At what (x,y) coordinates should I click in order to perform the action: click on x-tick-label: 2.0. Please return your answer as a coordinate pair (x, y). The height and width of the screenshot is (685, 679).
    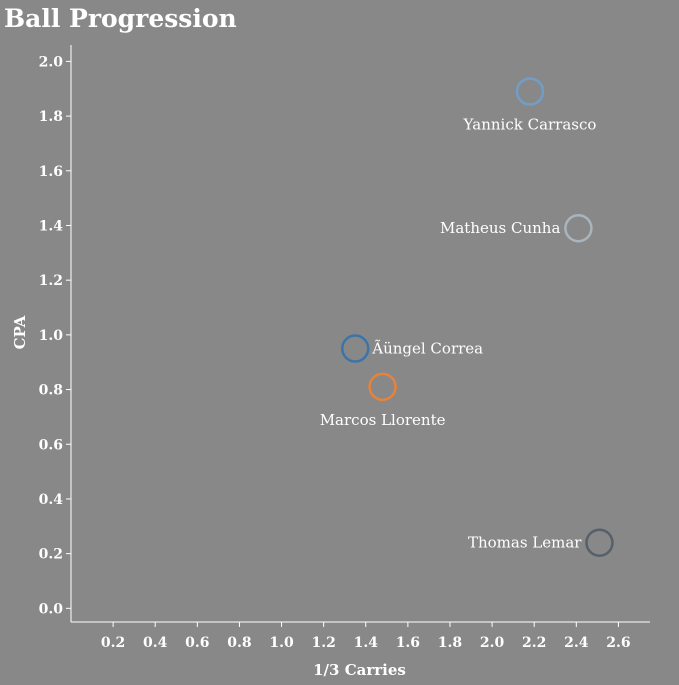
    Looking at the image, I should click on (492, 643).